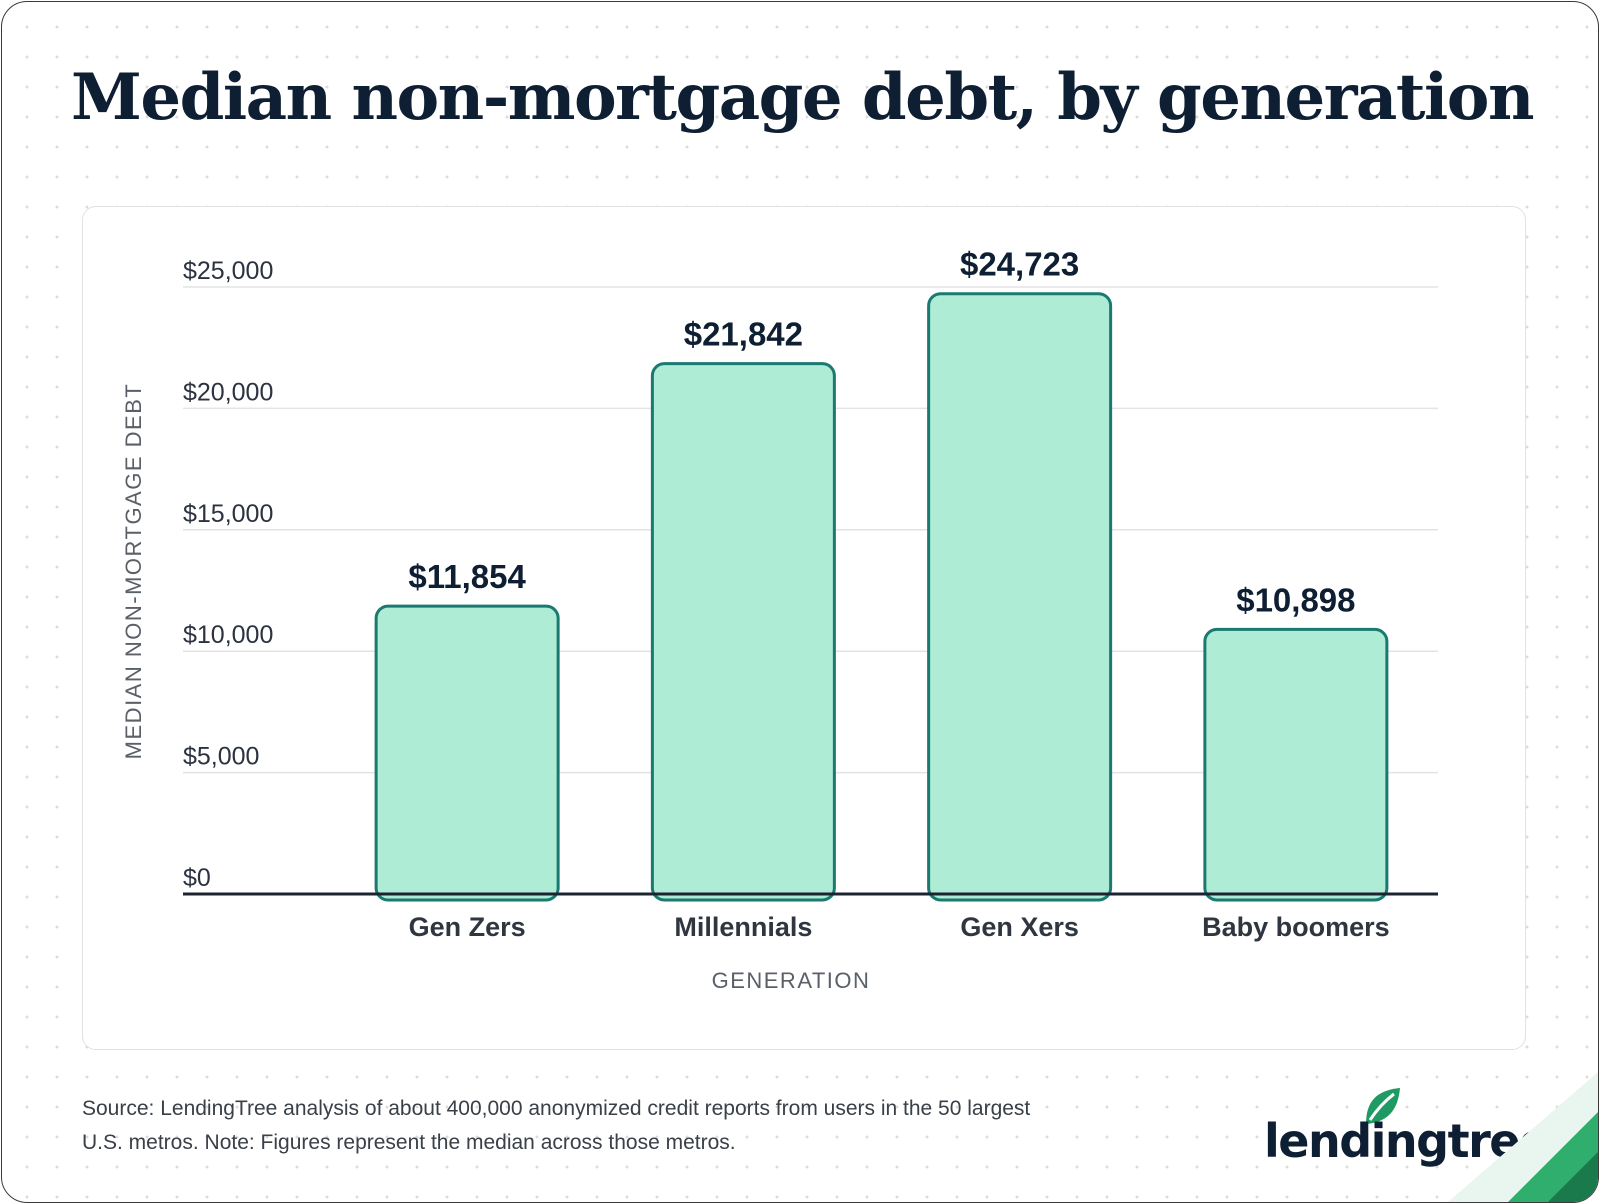 The width and height of the screenshot is (1600, 1204). What do you see at coordinates (228, 514) in the screenshot?
I see `y-tick-label: $15,000` at bounding box center [228, 514].